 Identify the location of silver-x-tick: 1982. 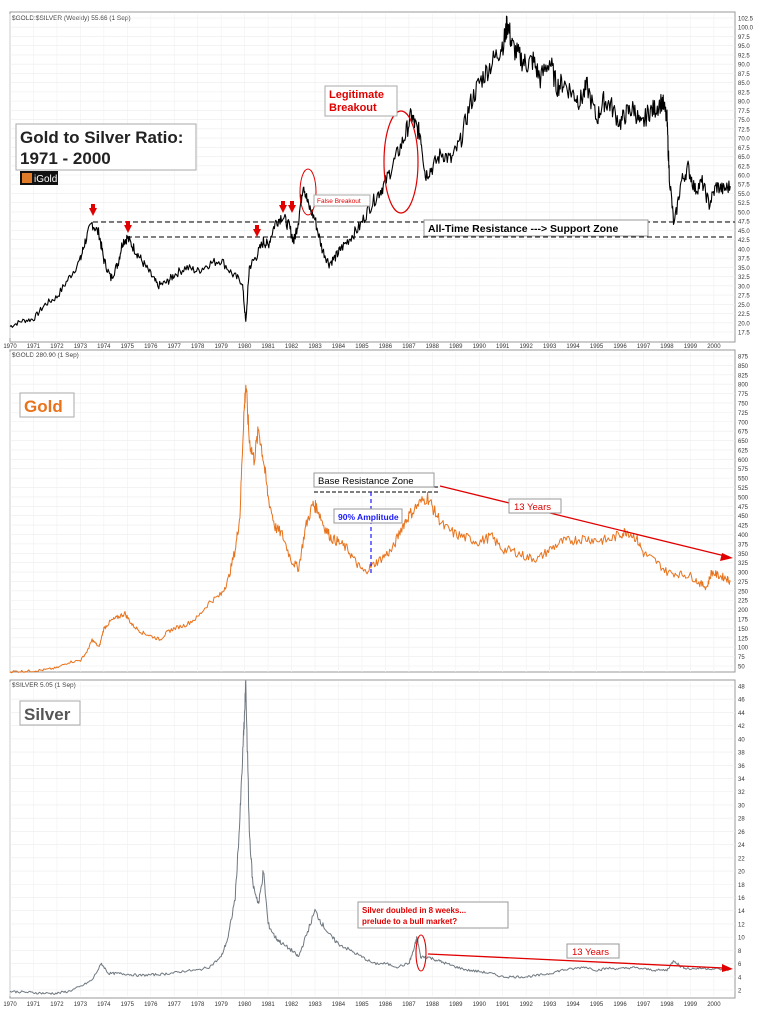
(292, 1005).